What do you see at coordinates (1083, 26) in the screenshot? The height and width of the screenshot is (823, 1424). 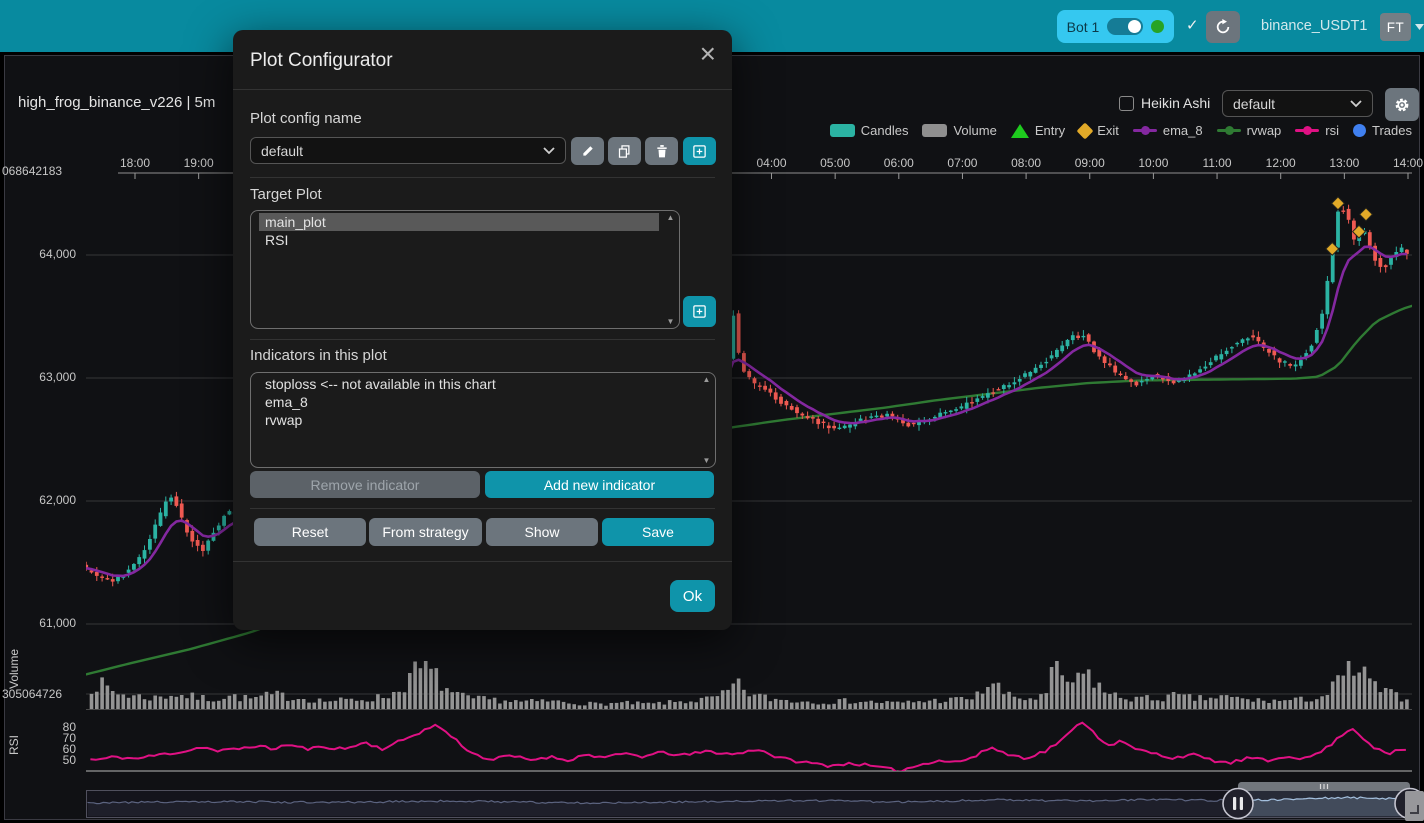 I see `bot-label: Bot 1` at bounding box center [1083, 26].